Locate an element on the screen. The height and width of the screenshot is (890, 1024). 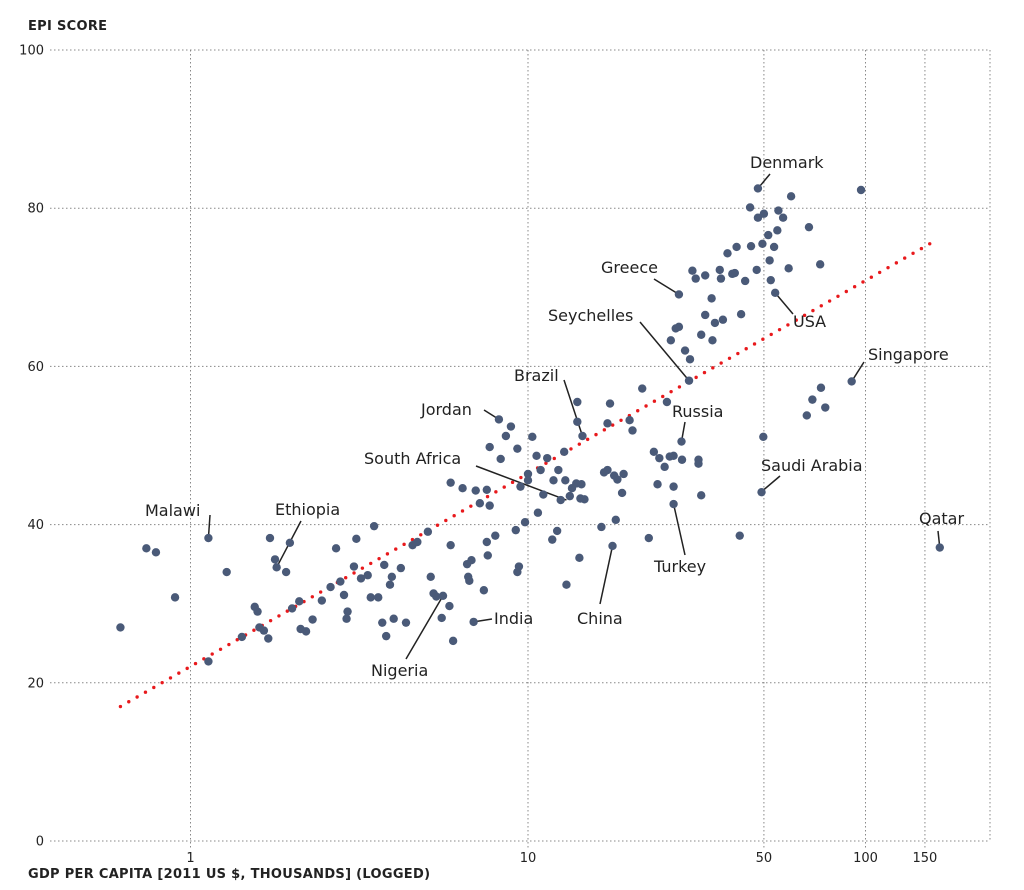
annotation-seychelles: Seychelles is located at coordinates (590, 315).